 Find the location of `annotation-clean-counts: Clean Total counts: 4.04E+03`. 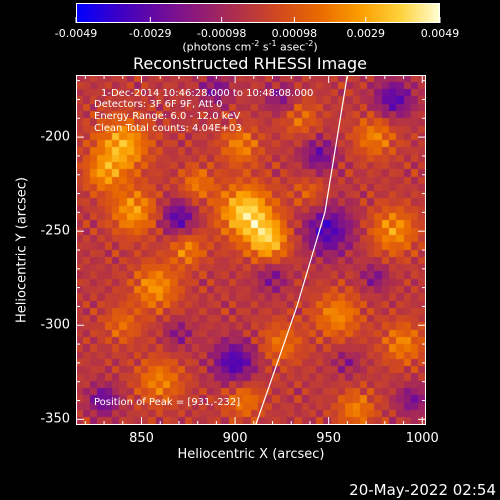

annotation-clean-counts: Clean Total counts: 4.04E+03 is located at coordinates (168, 128).